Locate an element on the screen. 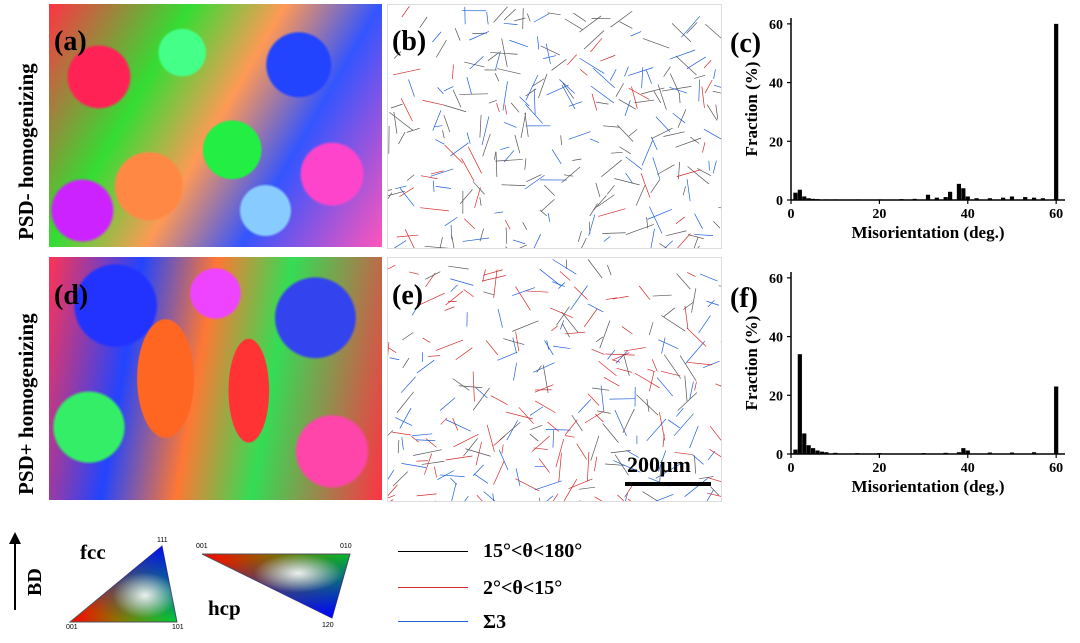  scale-bar-label: 200μm is located at coordinates (659, 464).